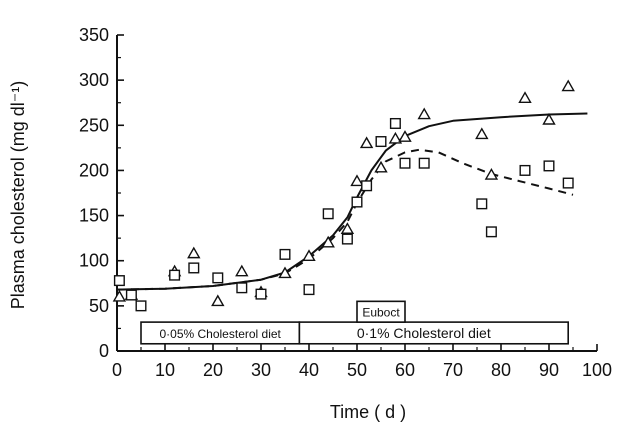 Image resolution: width=638 pixels, height=427 pixels. I want to click on x-tick-label: 80, so click(501, 370).